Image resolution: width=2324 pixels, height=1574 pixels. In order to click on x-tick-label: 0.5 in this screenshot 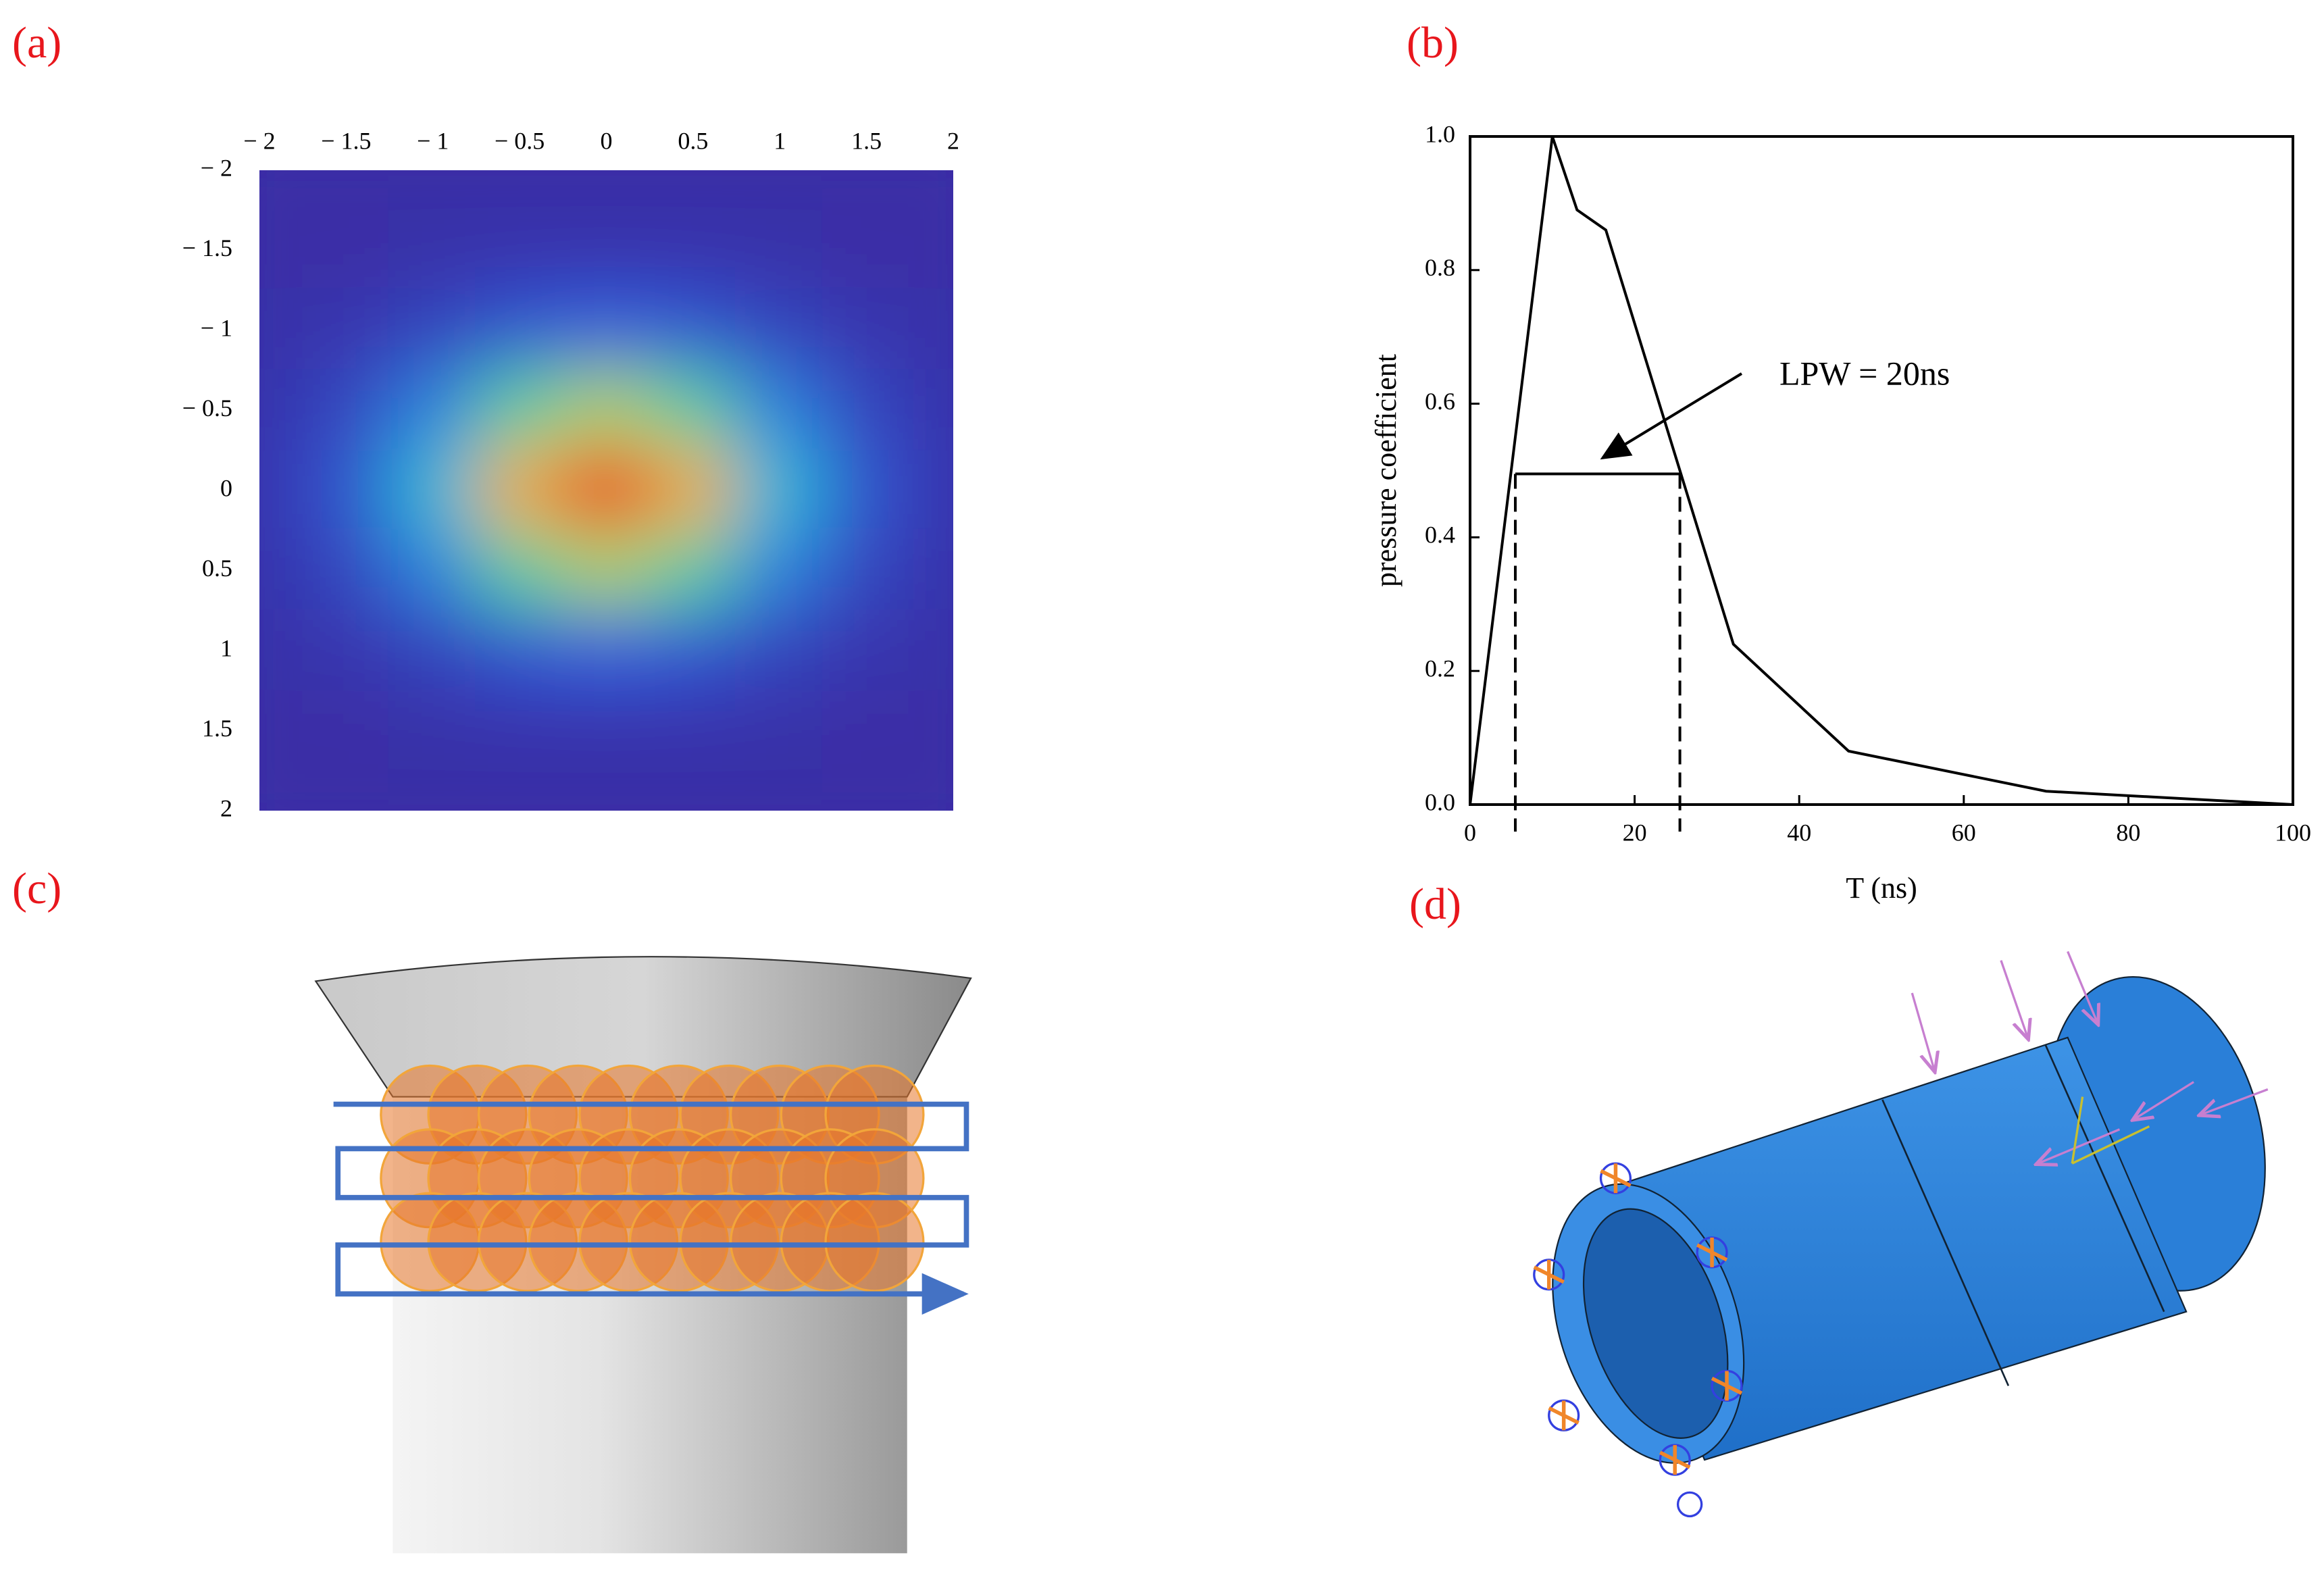, I will do `click(693, 140)`.